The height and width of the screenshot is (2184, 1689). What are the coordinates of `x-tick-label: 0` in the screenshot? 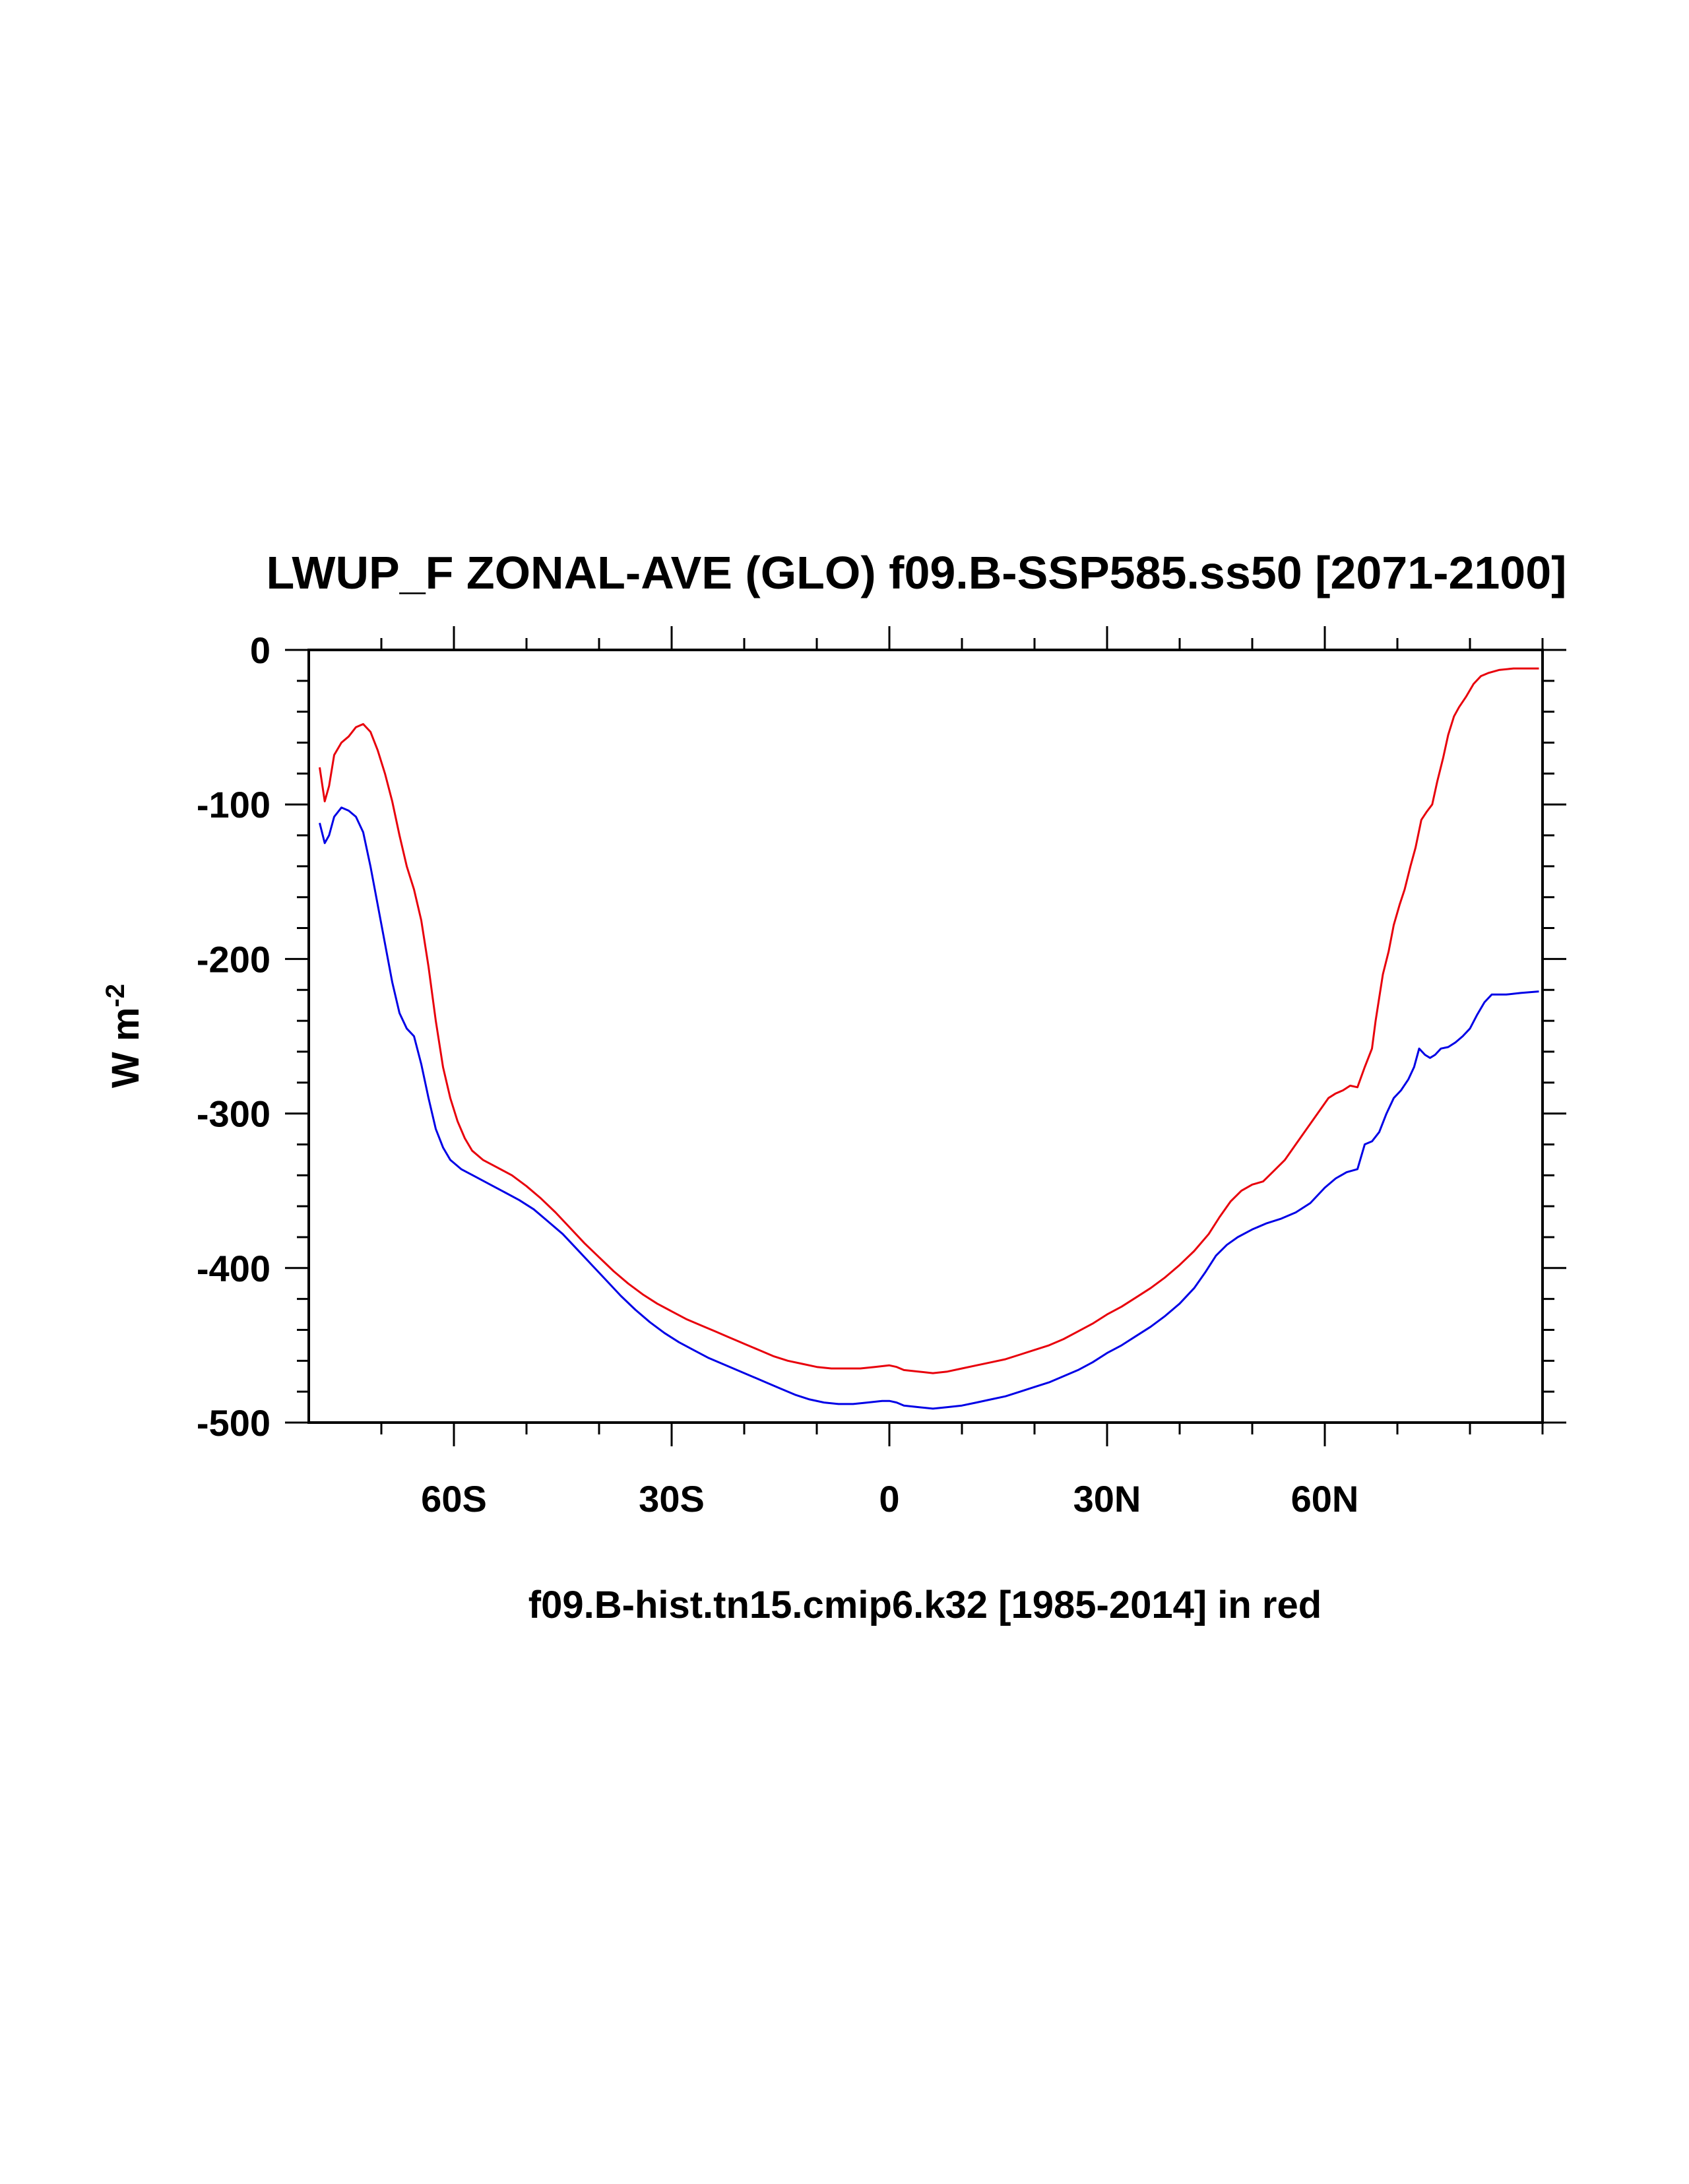 It's located at (889, 1499).